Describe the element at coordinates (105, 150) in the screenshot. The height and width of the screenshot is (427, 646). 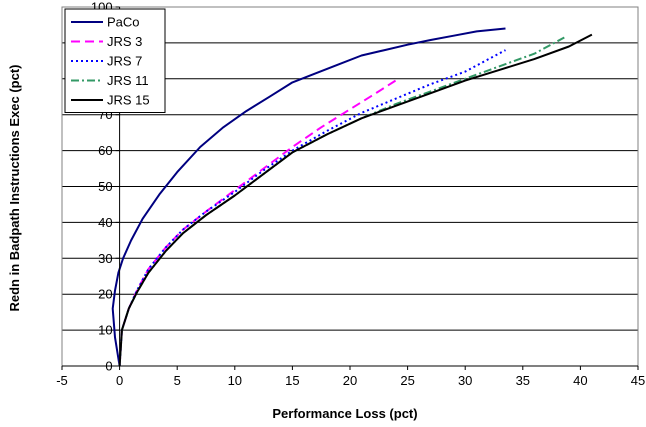
I see `y-tick-label: 60` at that location.